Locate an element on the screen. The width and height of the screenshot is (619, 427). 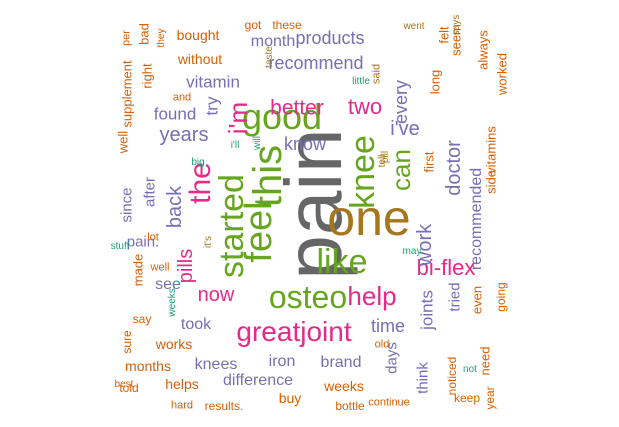
word-worked: worked is located at coordinates (502, 74).